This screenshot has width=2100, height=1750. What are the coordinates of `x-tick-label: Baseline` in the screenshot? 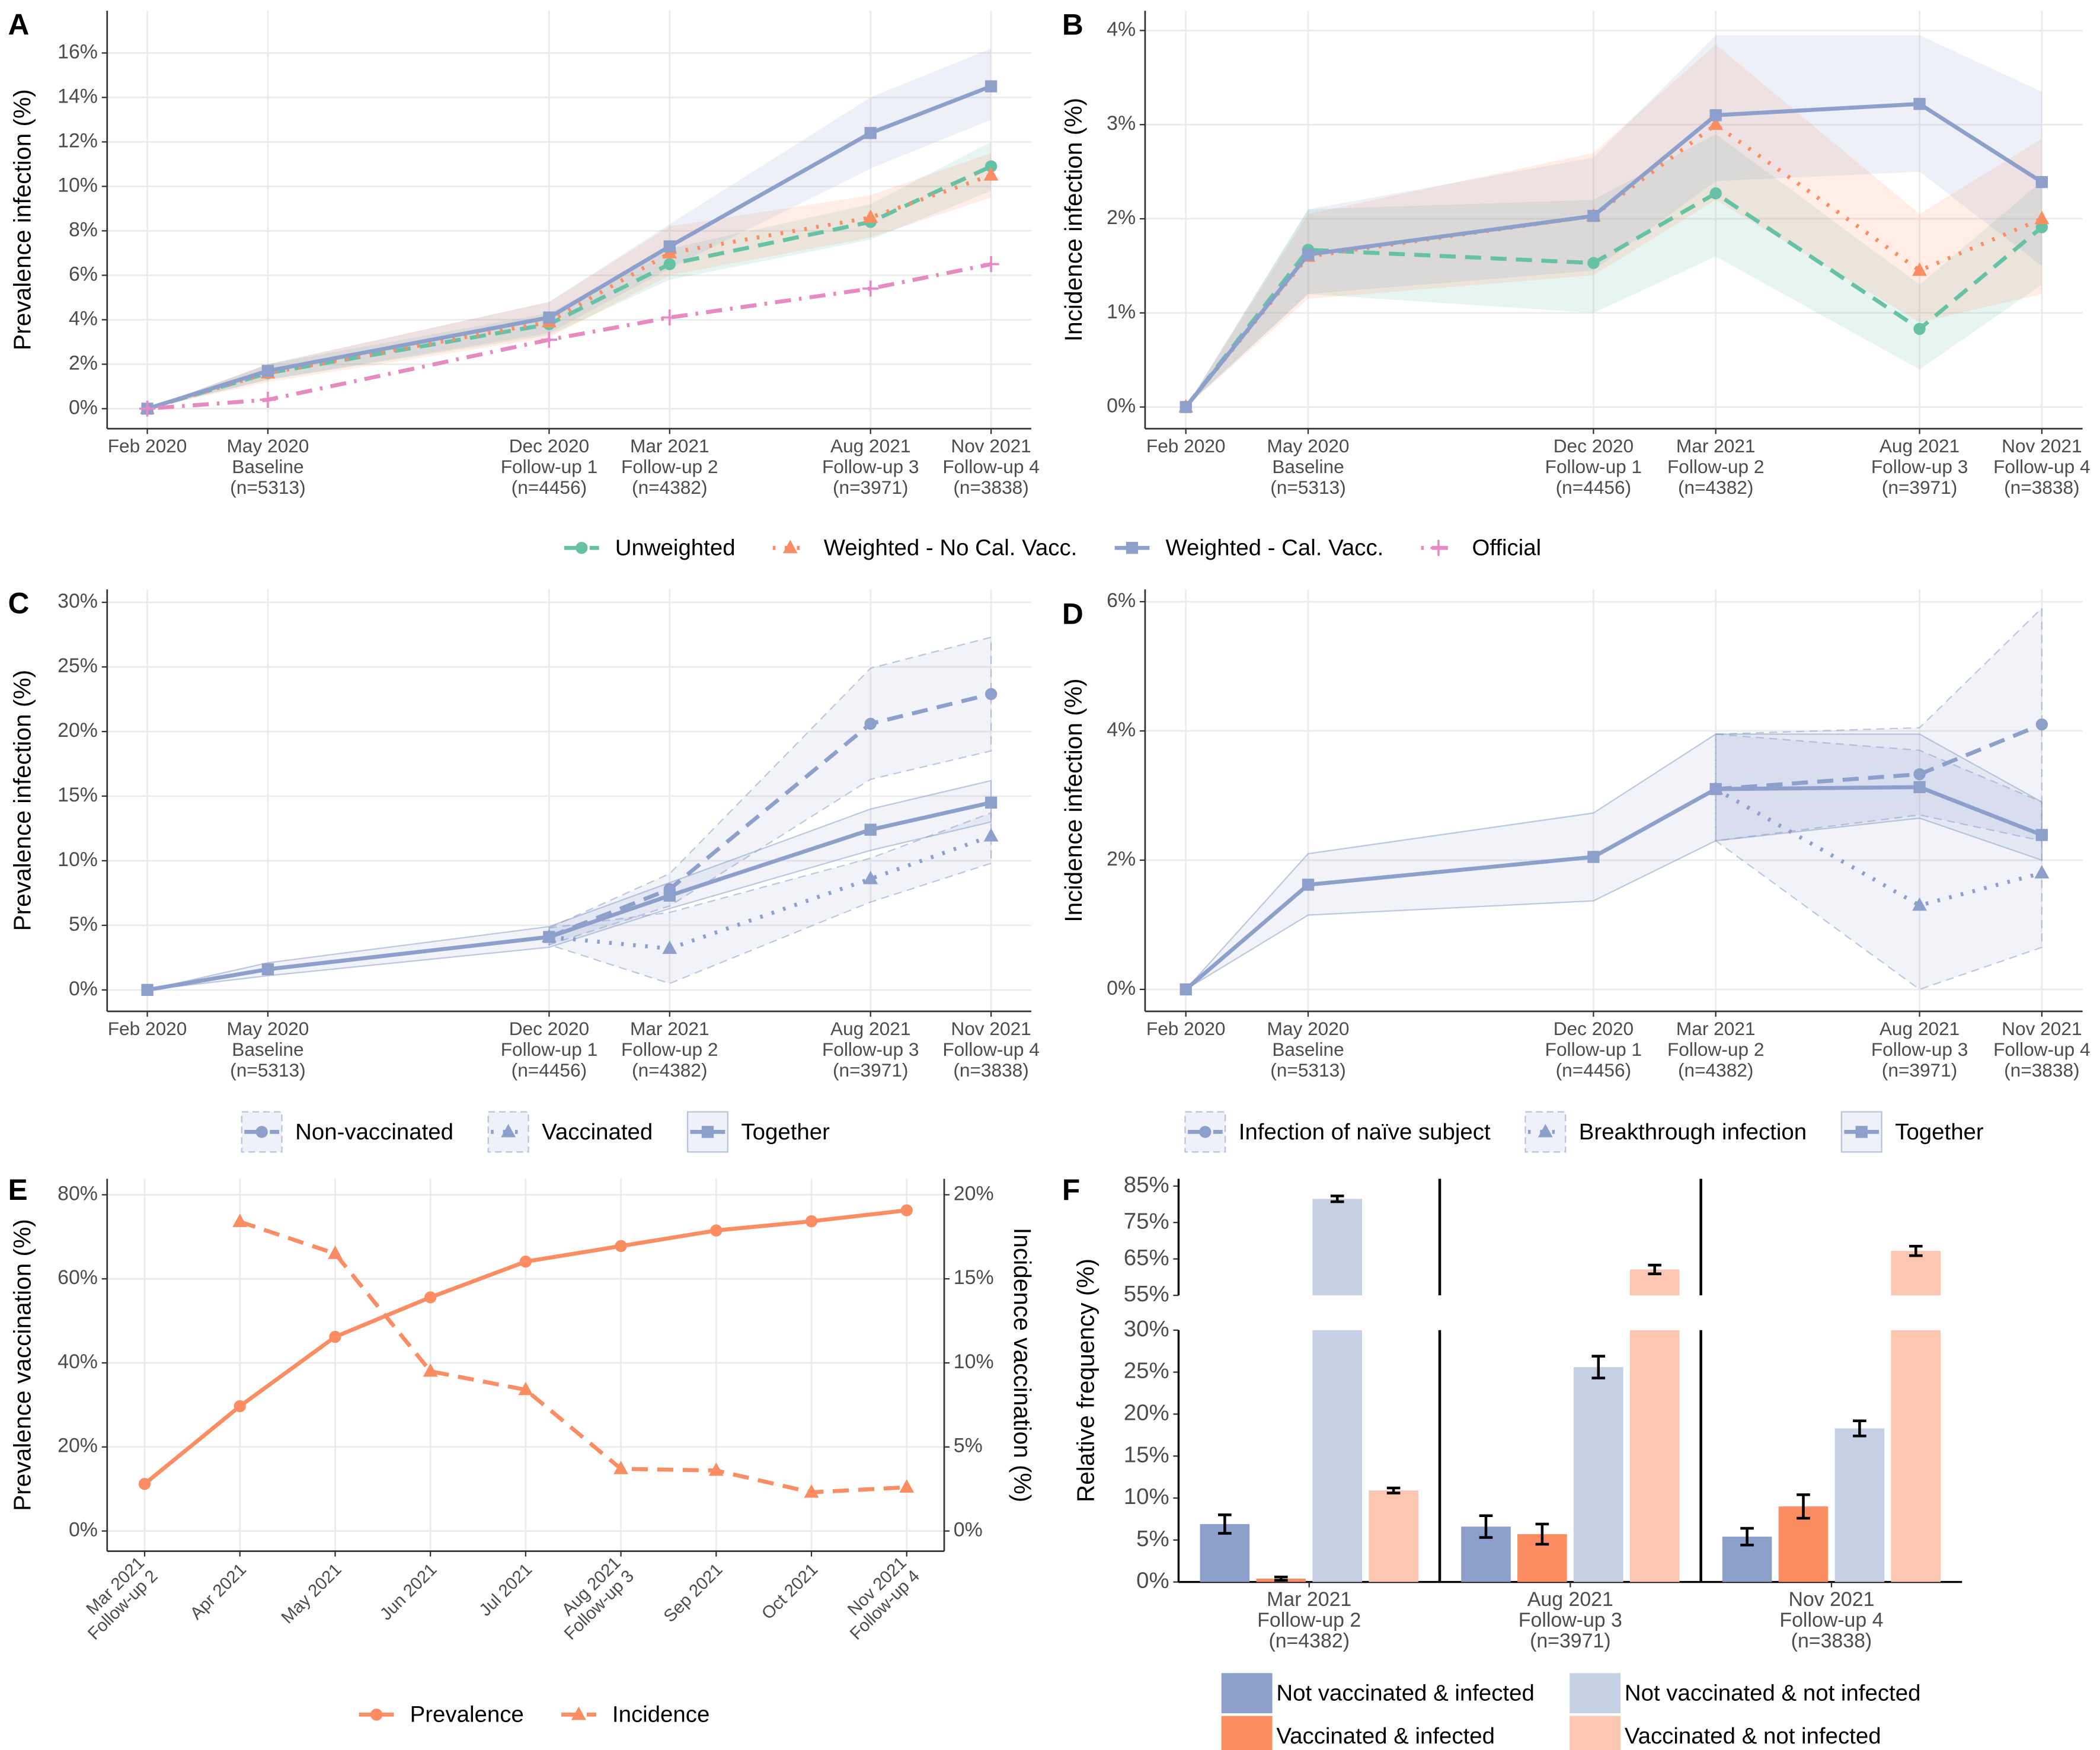 It's located at (267, 467).